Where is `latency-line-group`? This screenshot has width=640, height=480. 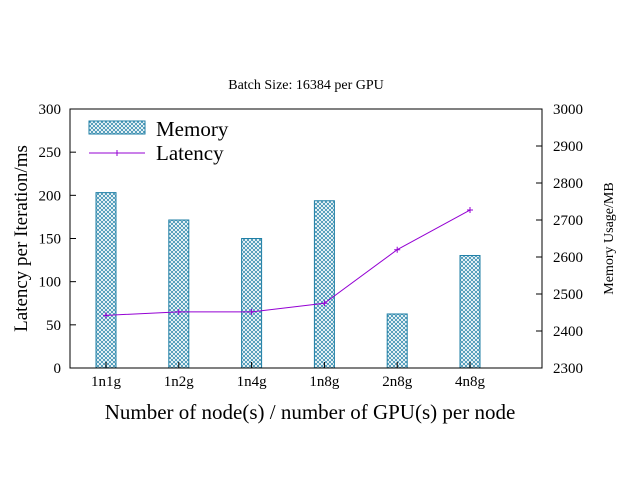 latency-line-group is located at coordinates (288, 263).